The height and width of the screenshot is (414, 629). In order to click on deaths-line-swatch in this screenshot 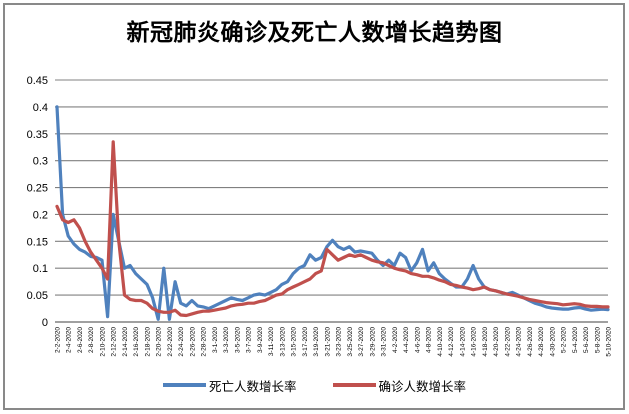, I will do `click(184, 385)`.